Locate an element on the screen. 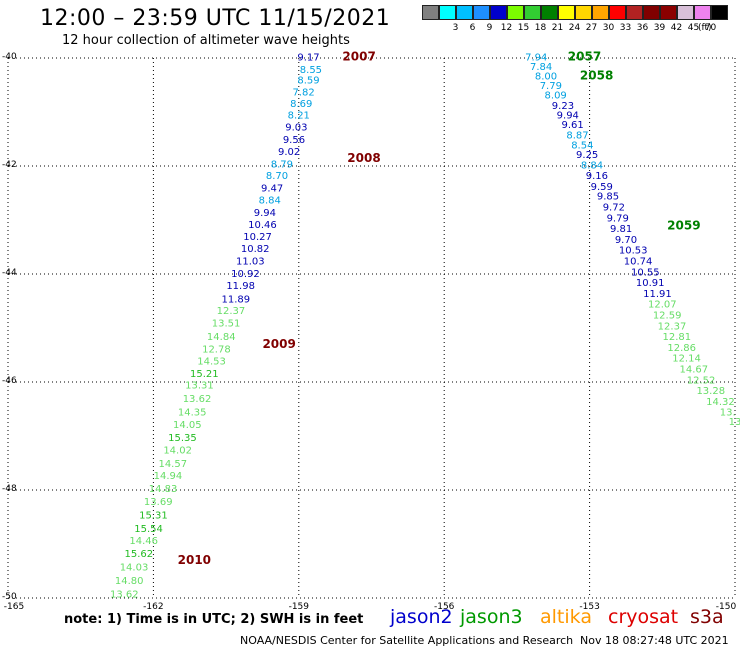 This screenshot has width=740, height=650. wave-height-value: 8.09 is located at coordinates (556, 96).